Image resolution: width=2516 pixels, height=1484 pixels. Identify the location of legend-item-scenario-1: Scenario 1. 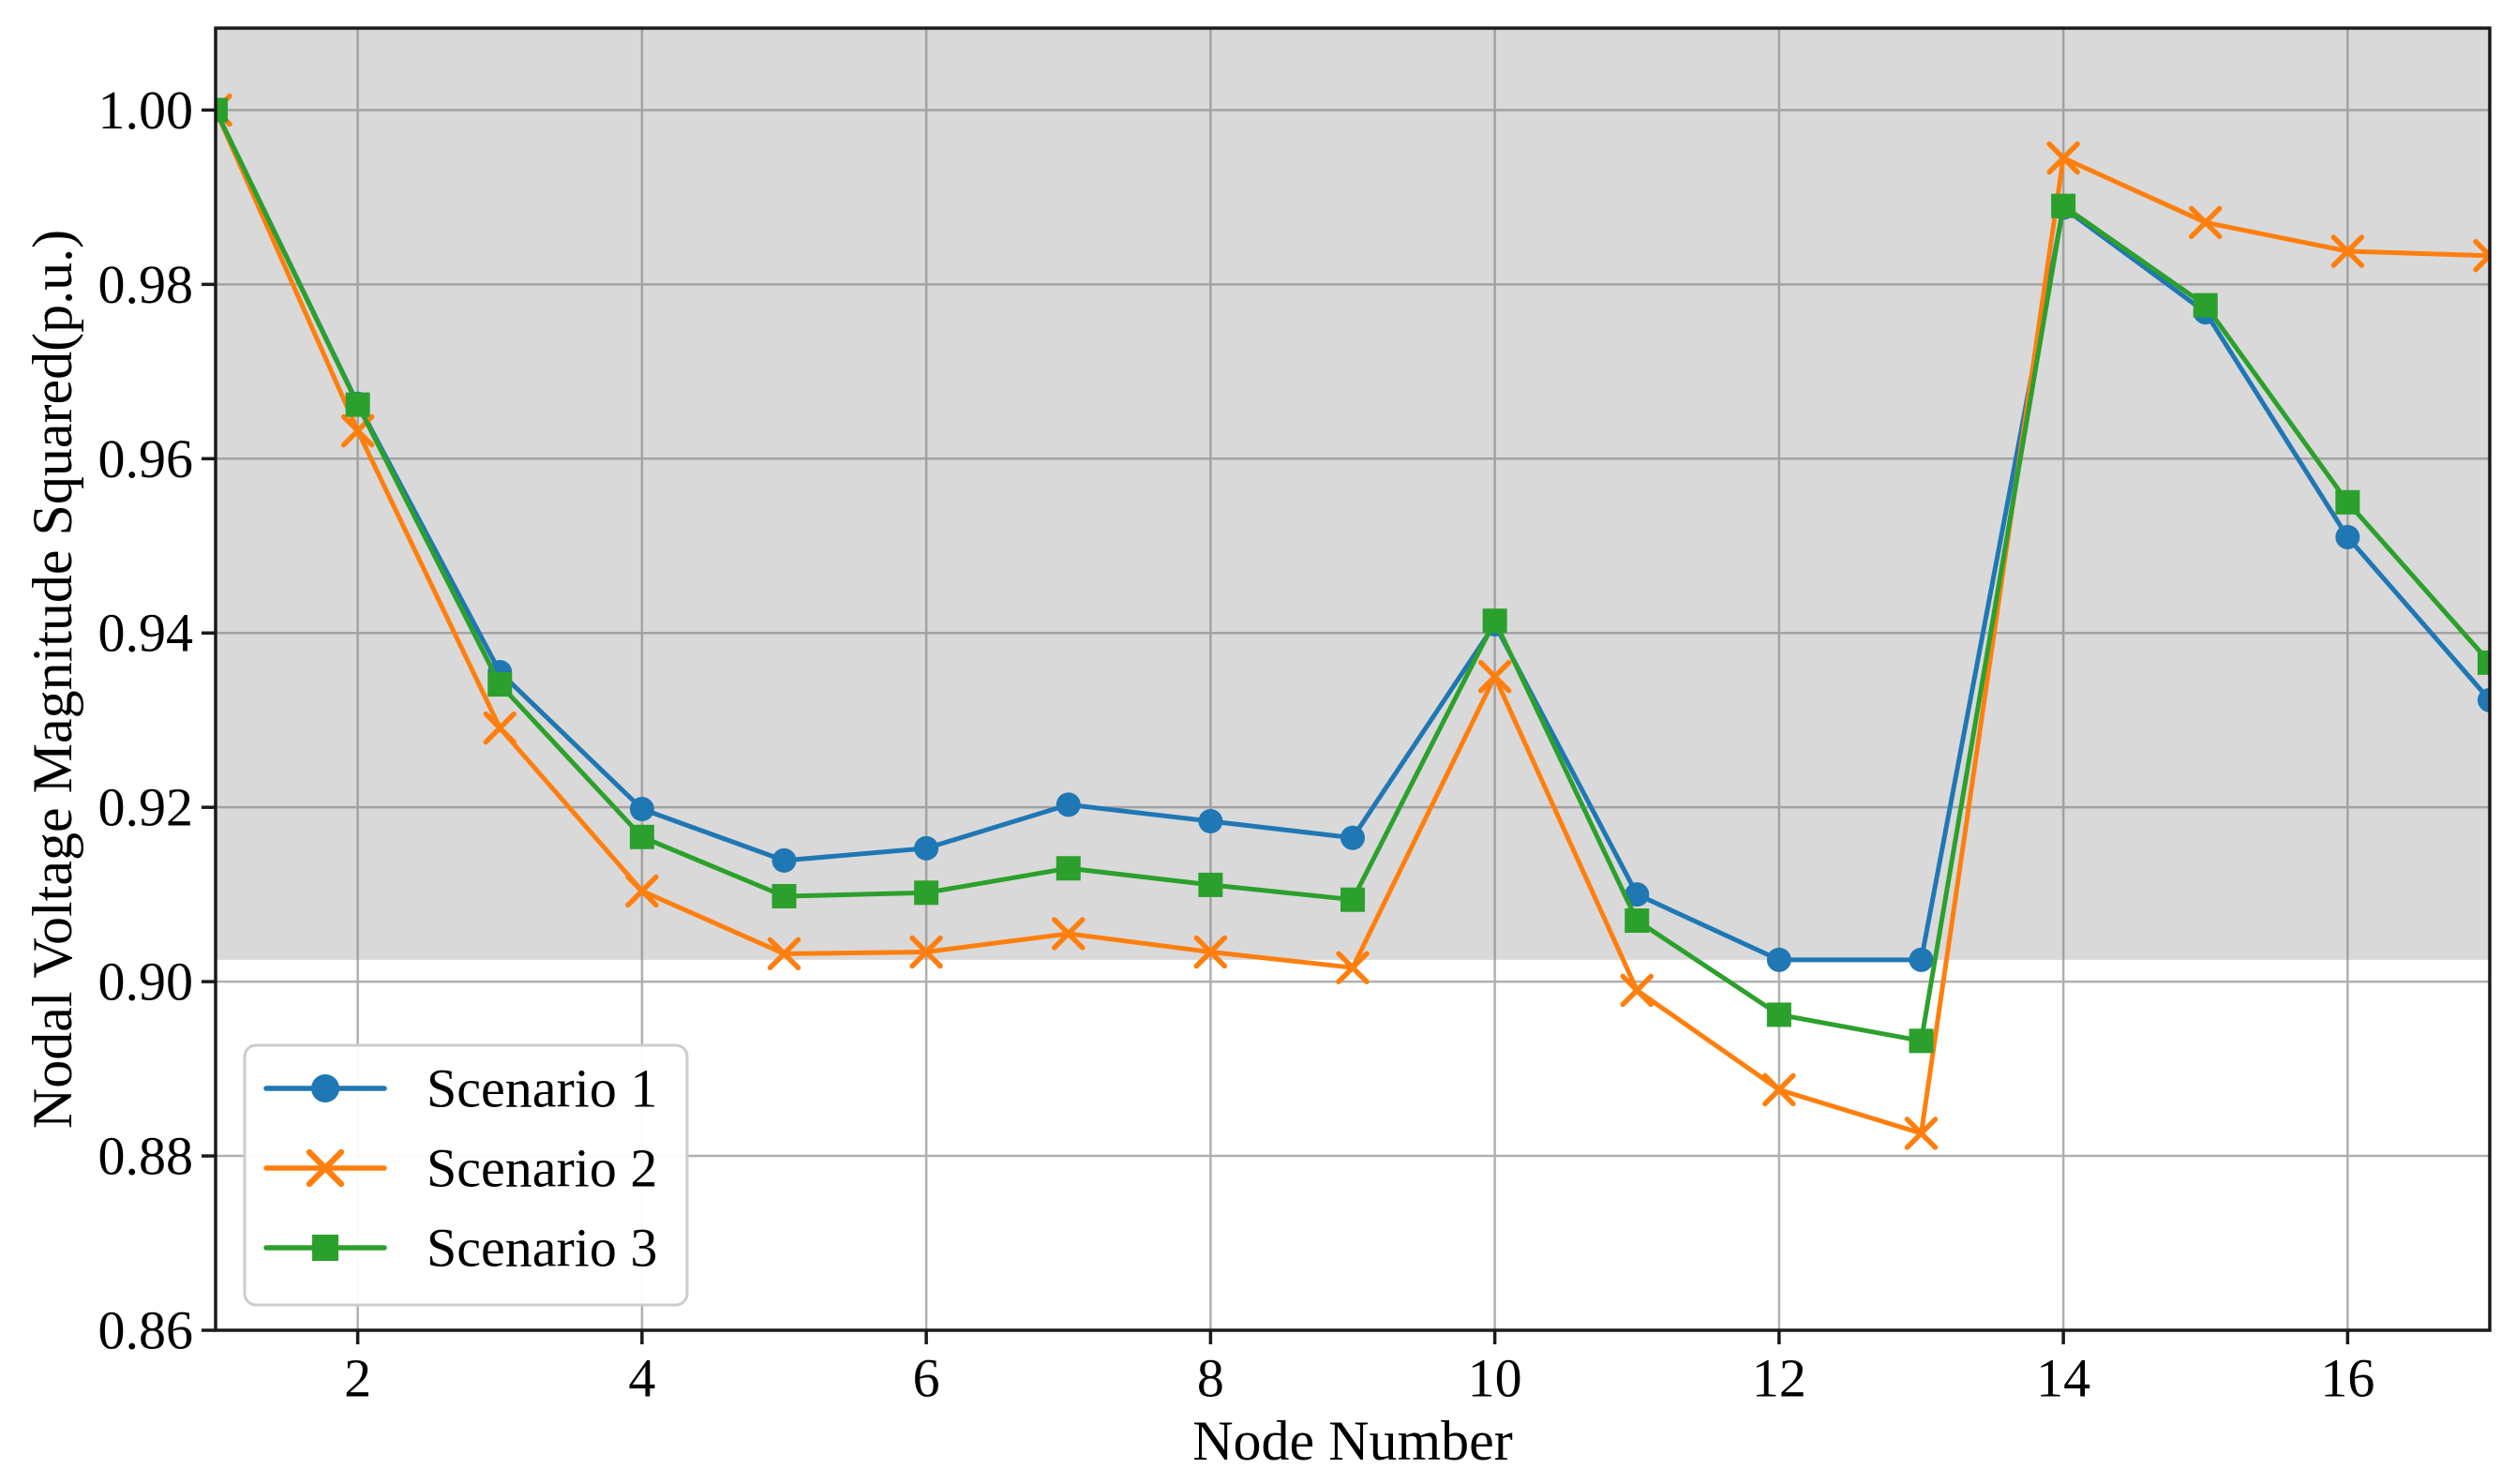
(460, 1088).